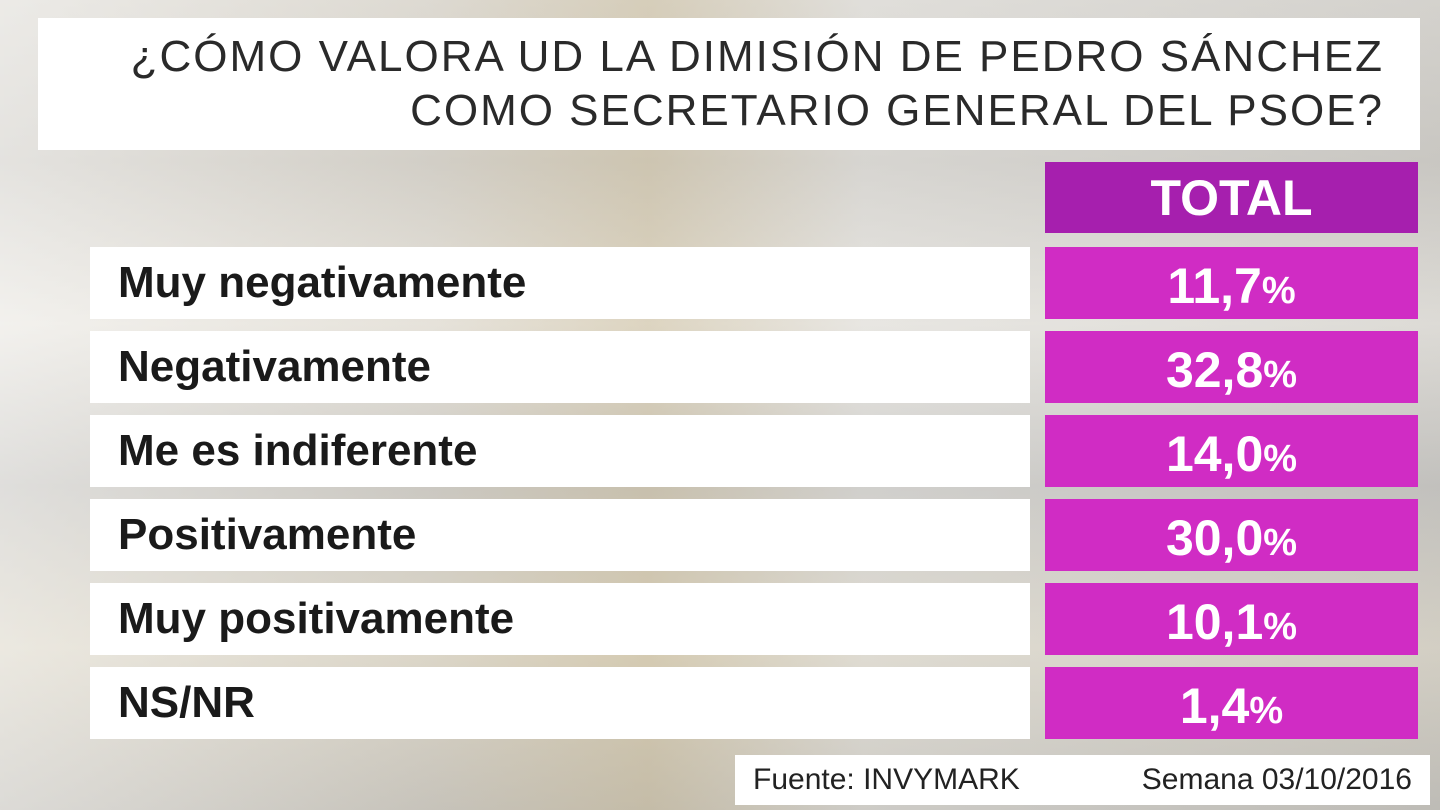  Describe the element at coordinates (560, 367) in the screenshot. I see `row-label: Negativamente` at that location.